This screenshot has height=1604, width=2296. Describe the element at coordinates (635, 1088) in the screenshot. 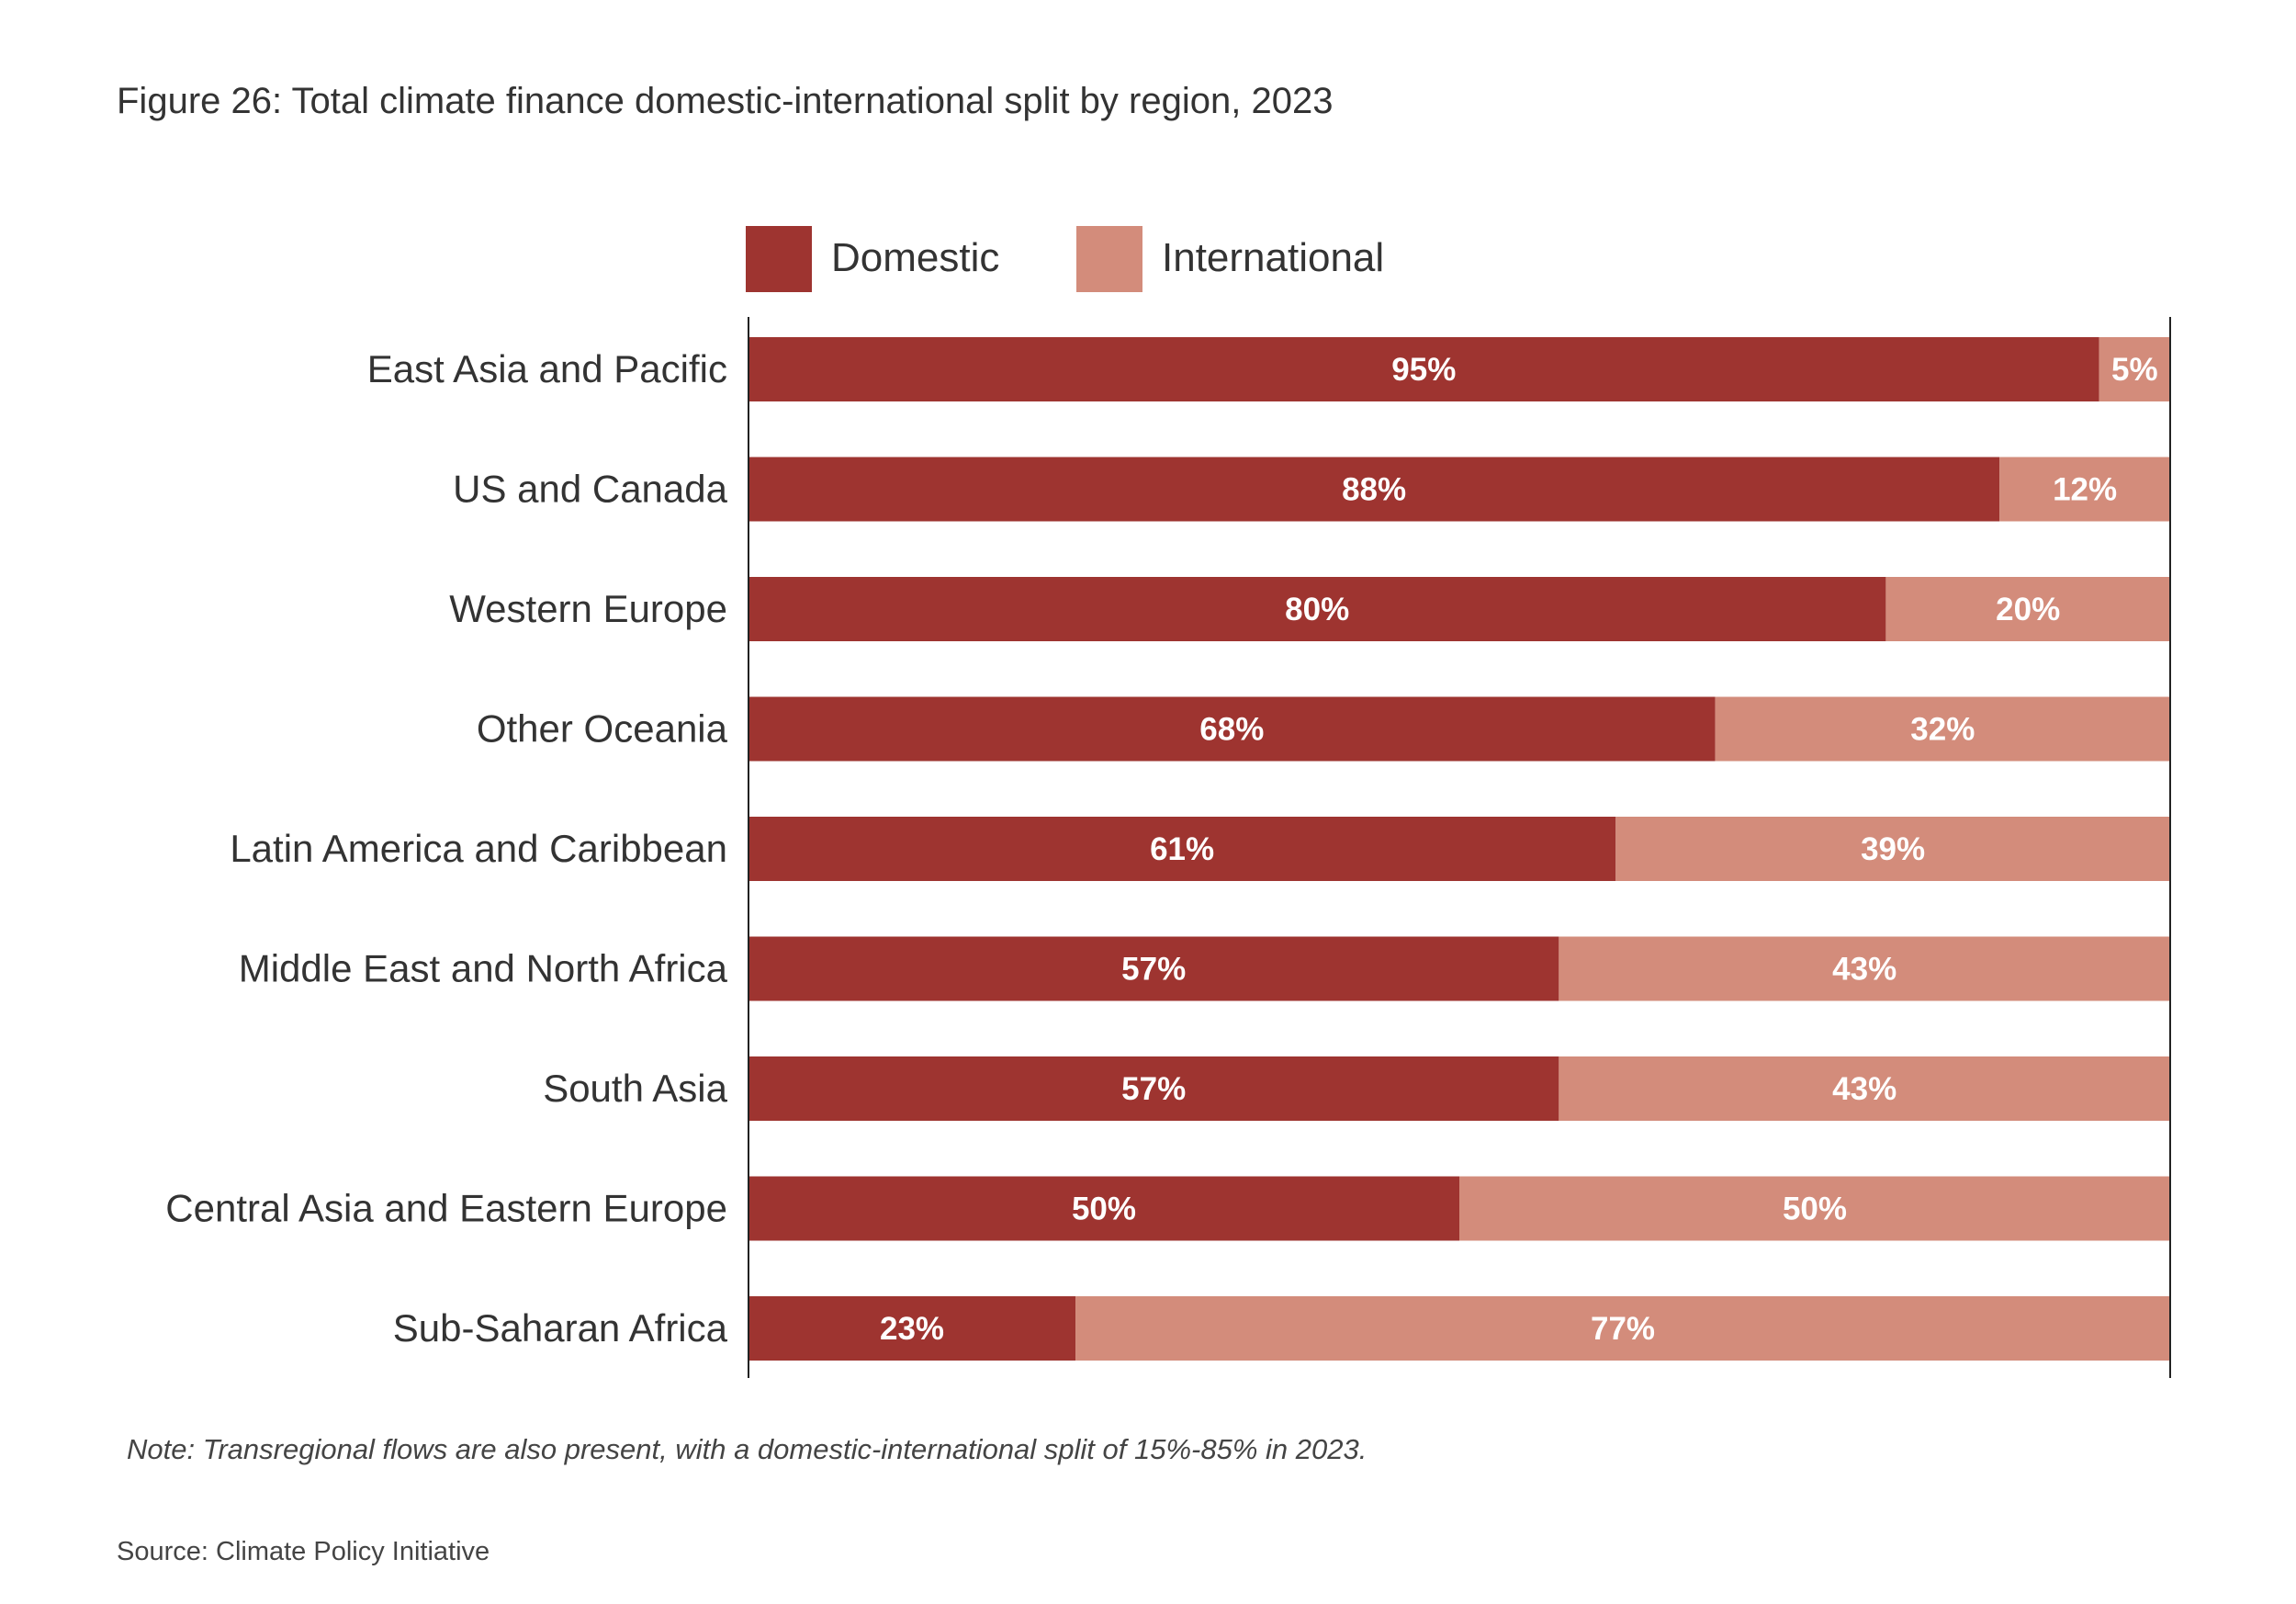

I see `category-label-south-asia: South Asia` at that location.